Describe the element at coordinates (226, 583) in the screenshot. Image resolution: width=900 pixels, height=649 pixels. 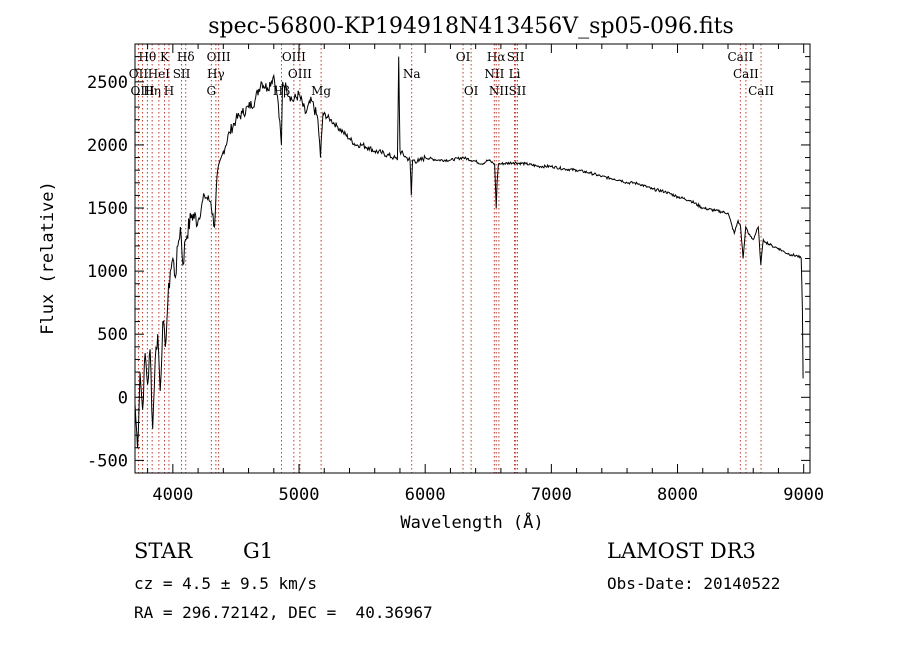
I see `redshift-text: cz = 4.5 ± 9.5 km/s` at that location.